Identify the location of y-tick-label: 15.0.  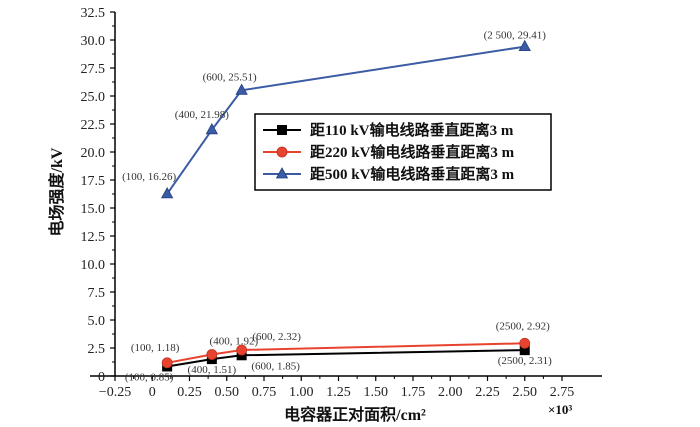
(93, 209).